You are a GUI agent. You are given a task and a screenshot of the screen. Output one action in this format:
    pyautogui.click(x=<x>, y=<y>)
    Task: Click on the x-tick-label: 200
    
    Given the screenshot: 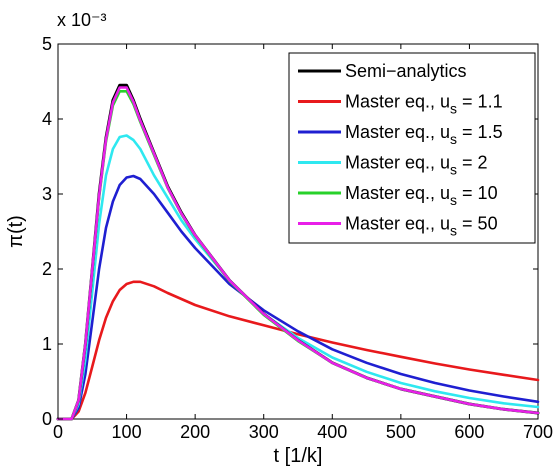 What is the action you would take?
    pyautogui.click(x=195, y=432)
    